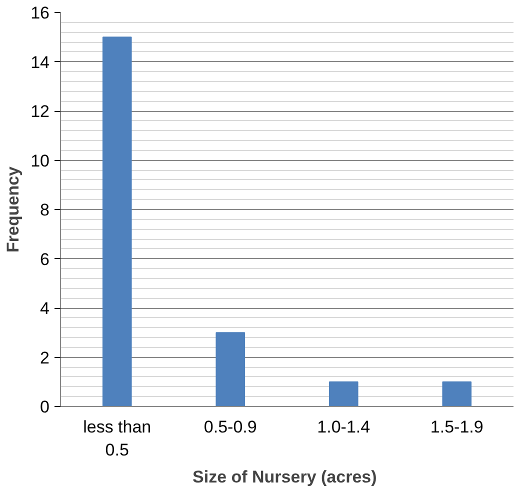  Describe the element at coordinates (284, 476) in the screenshot. I see `x-axis-title: Size of Nursery (acres)` at that location.